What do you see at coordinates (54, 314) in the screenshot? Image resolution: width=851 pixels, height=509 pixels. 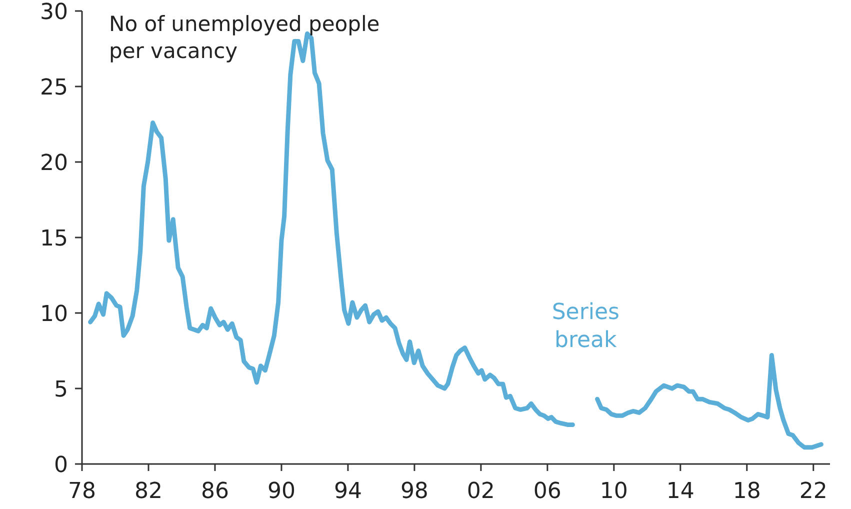 I see `y-tick-label: 10` at bounding box center [54, 314].